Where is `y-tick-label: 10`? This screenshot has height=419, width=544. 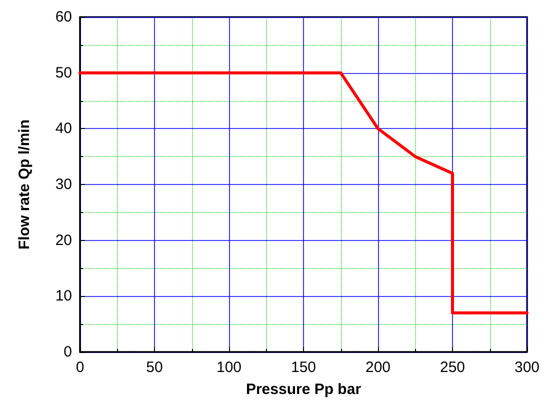
y-tick-label: 10 is located at coordinates (63, 296).